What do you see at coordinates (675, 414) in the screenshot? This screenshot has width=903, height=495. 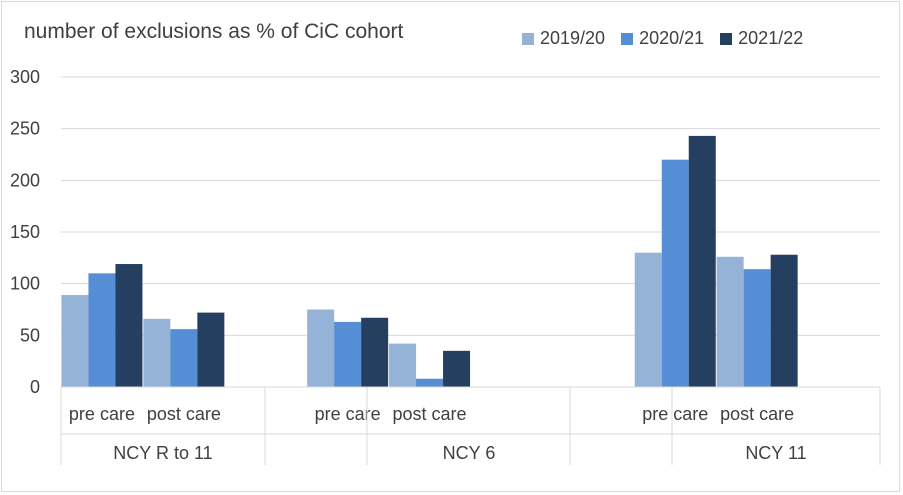 I see `x-tick-label-4: pre care` at bounding box center [675, 414].